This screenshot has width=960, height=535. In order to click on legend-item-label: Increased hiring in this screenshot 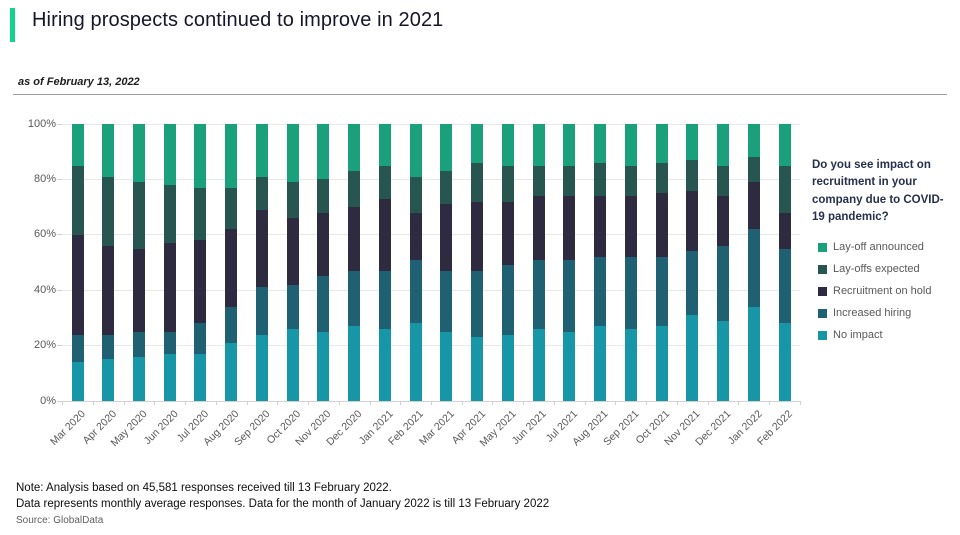, I will do `click(872, 313)`.